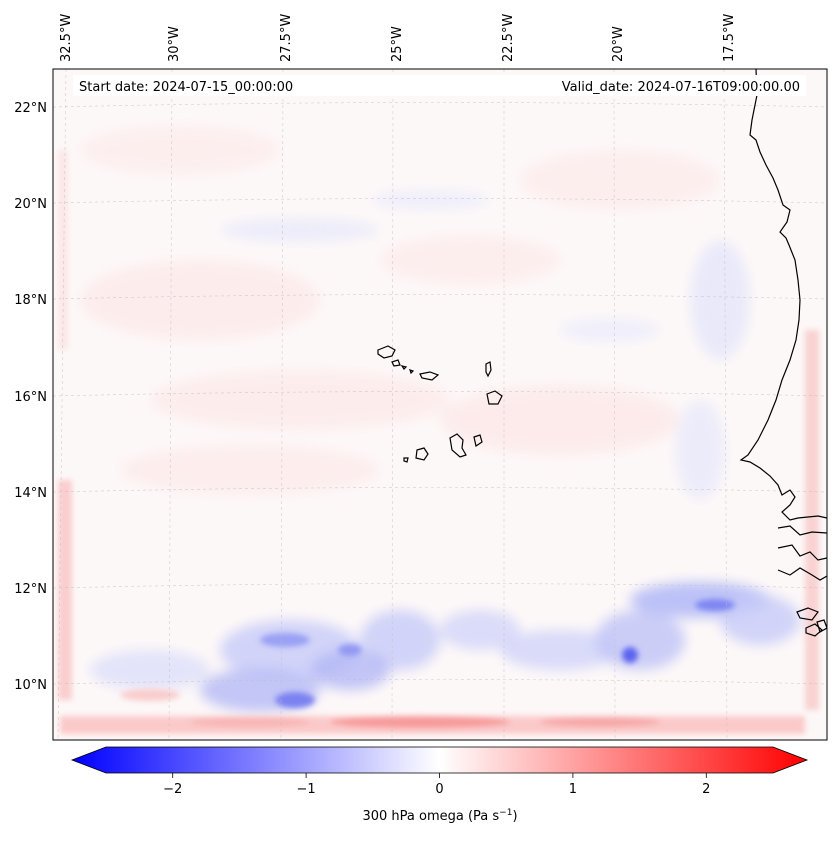 Image resolution: width=837 pixels, height=843 pixels. Describe the element at coordinates (573, 789) in the screenshot. I see `colorbar-tick-label: 1` at that location.